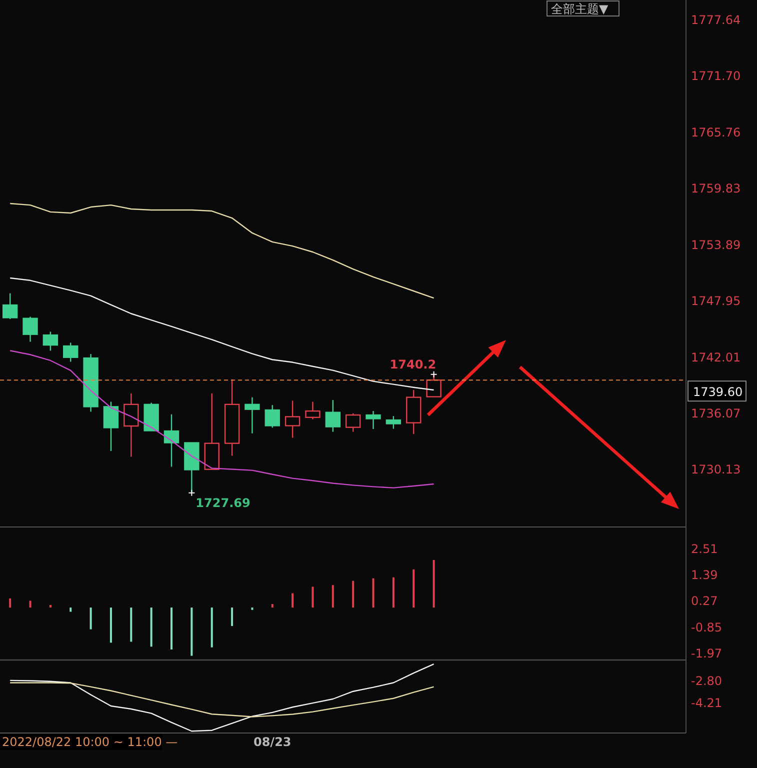  I want to click on y-tick-label: 1747.95, so click(716, 301).